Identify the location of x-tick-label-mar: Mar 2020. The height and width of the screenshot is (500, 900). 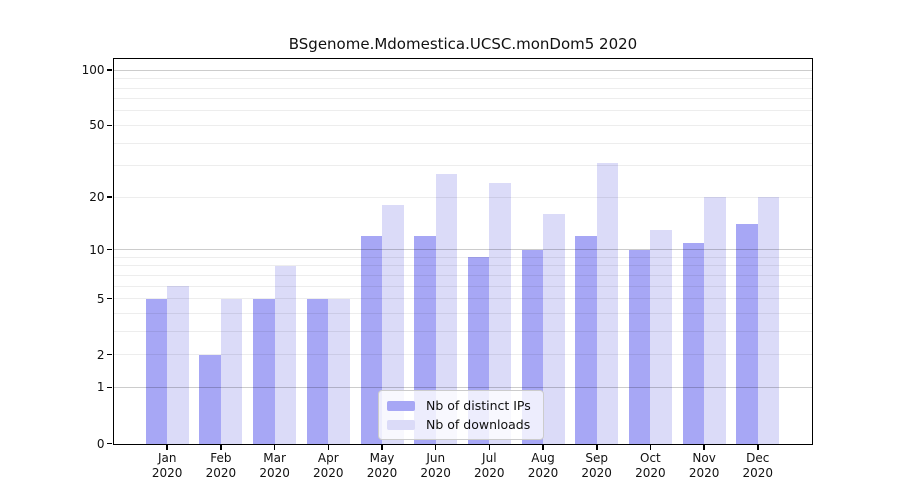
(275, 466).